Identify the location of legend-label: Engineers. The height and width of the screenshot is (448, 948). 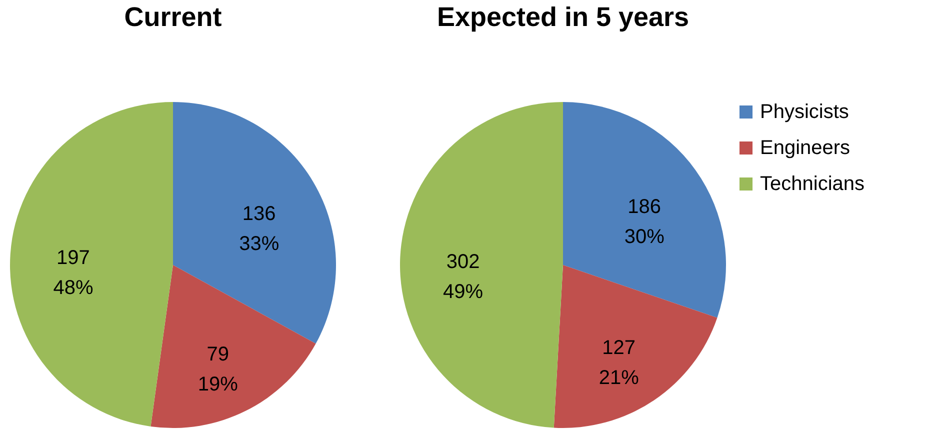
(805, 148).